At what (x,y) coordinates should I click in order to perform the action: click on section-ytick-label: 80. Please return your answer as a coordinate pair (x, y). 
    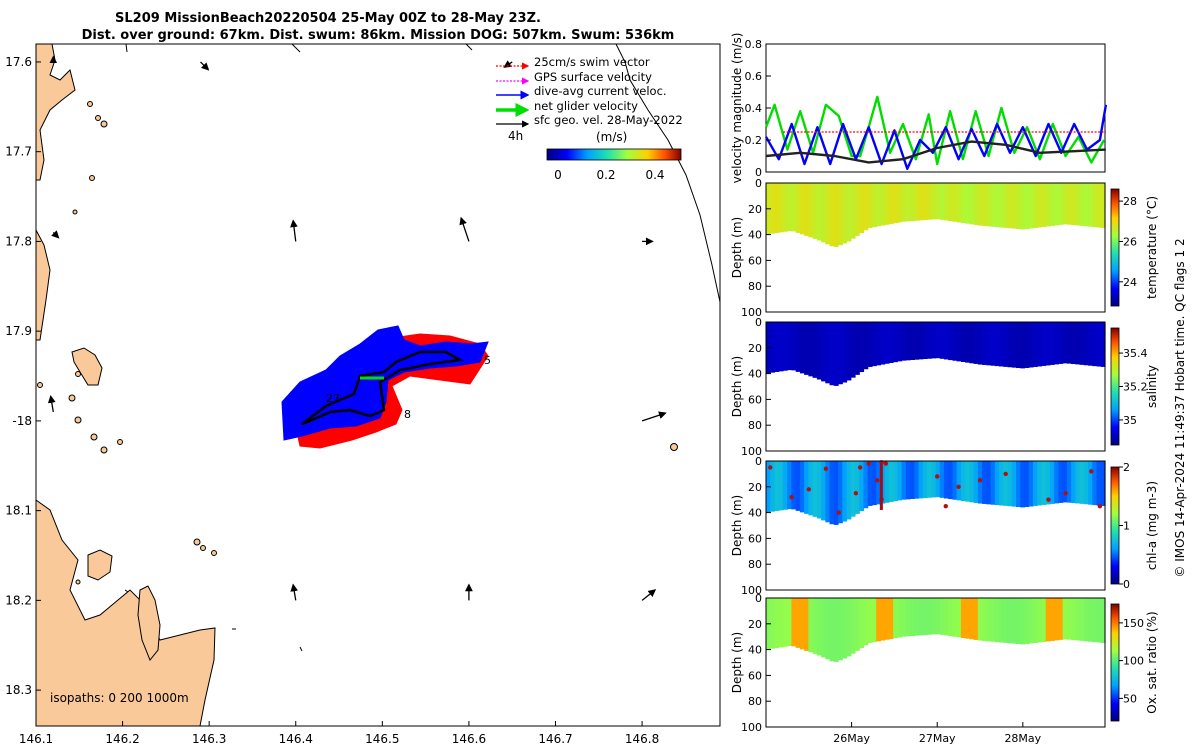
    Looking at the image, I should click on (755, 701).